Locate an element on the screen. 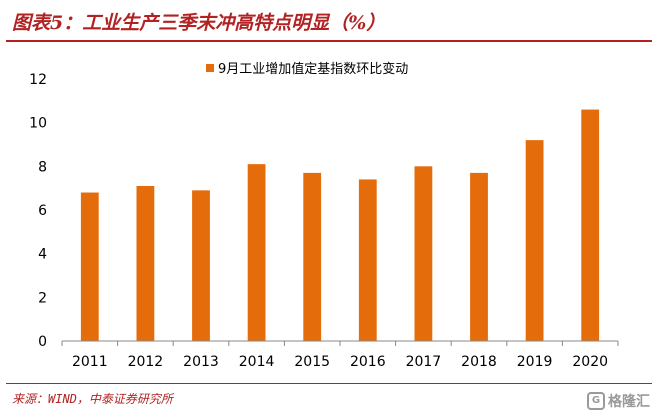 The width and height of the screenshot is (658, 414). x-tick-label: 2016 is located at coordinates (368, 362).